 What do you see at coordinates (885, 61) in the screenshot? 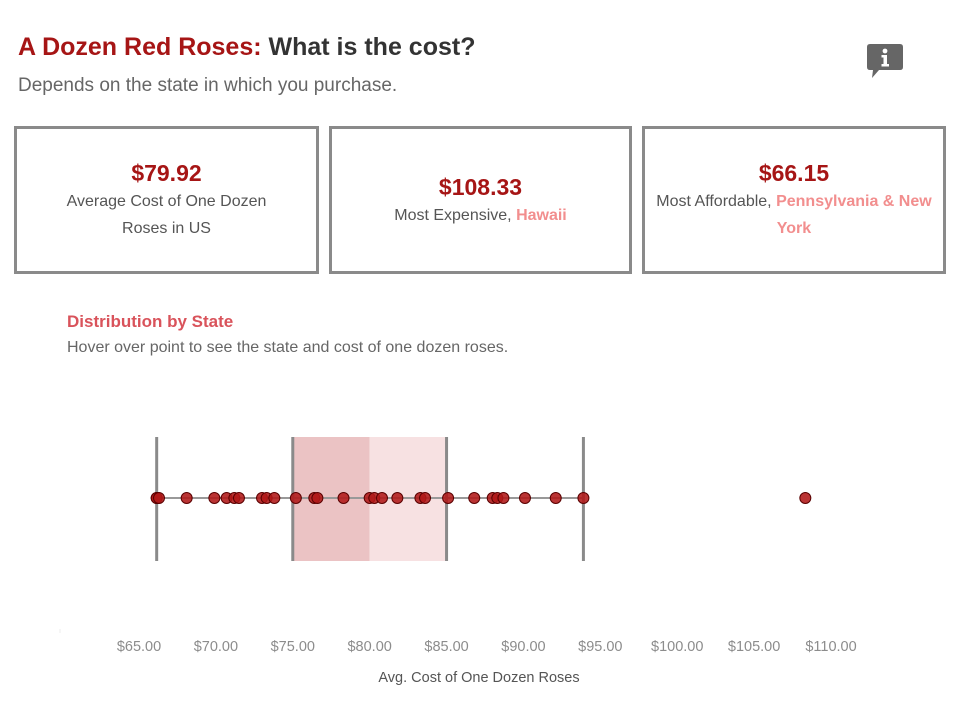
I see `info-speech-bubble-icon` at bounding box center [885, 61].